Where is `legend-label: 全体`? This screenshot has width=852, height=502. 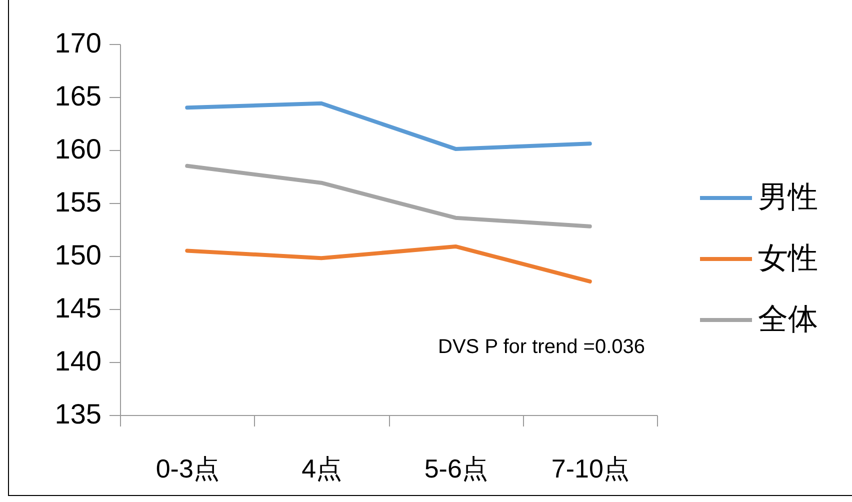 legend-label: 全体 is located at coordinates (788, 319).